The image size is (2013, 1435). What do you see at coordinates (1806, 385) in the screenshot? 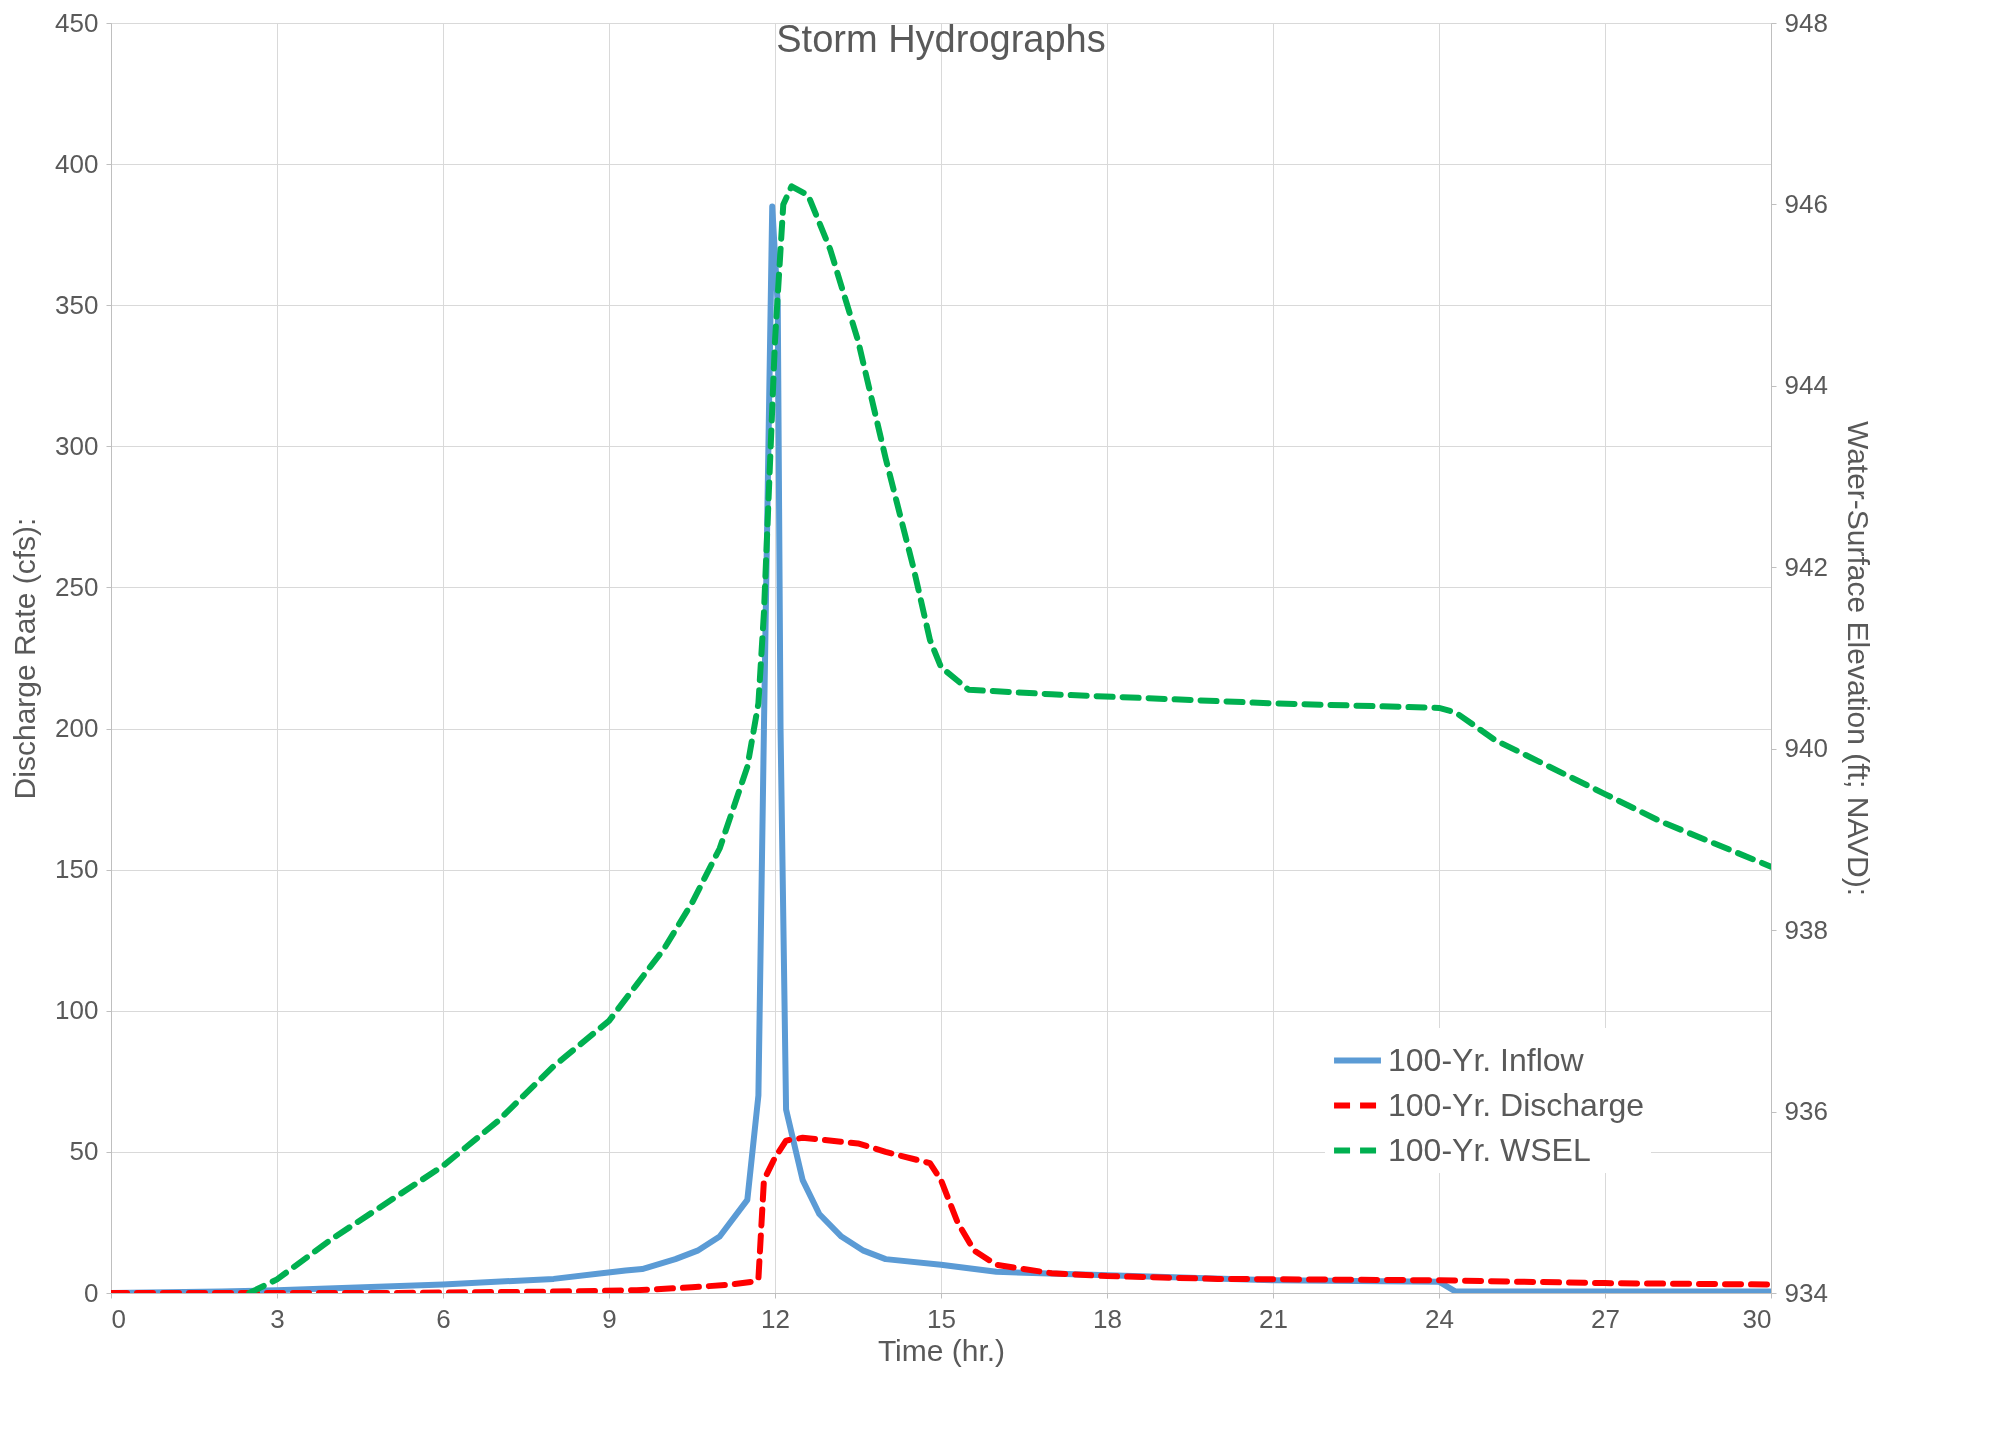
I see `y2-tick-label: 944` at bounding box center [1806, 385].